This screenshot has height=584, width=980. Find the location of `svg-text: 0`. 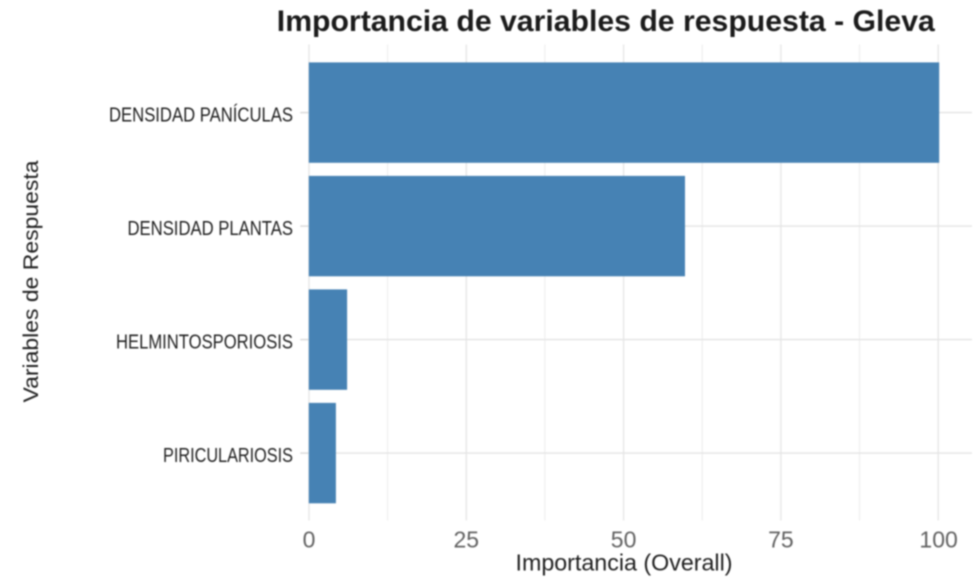

svg-text: 0 is located at coordinates (309, 540).